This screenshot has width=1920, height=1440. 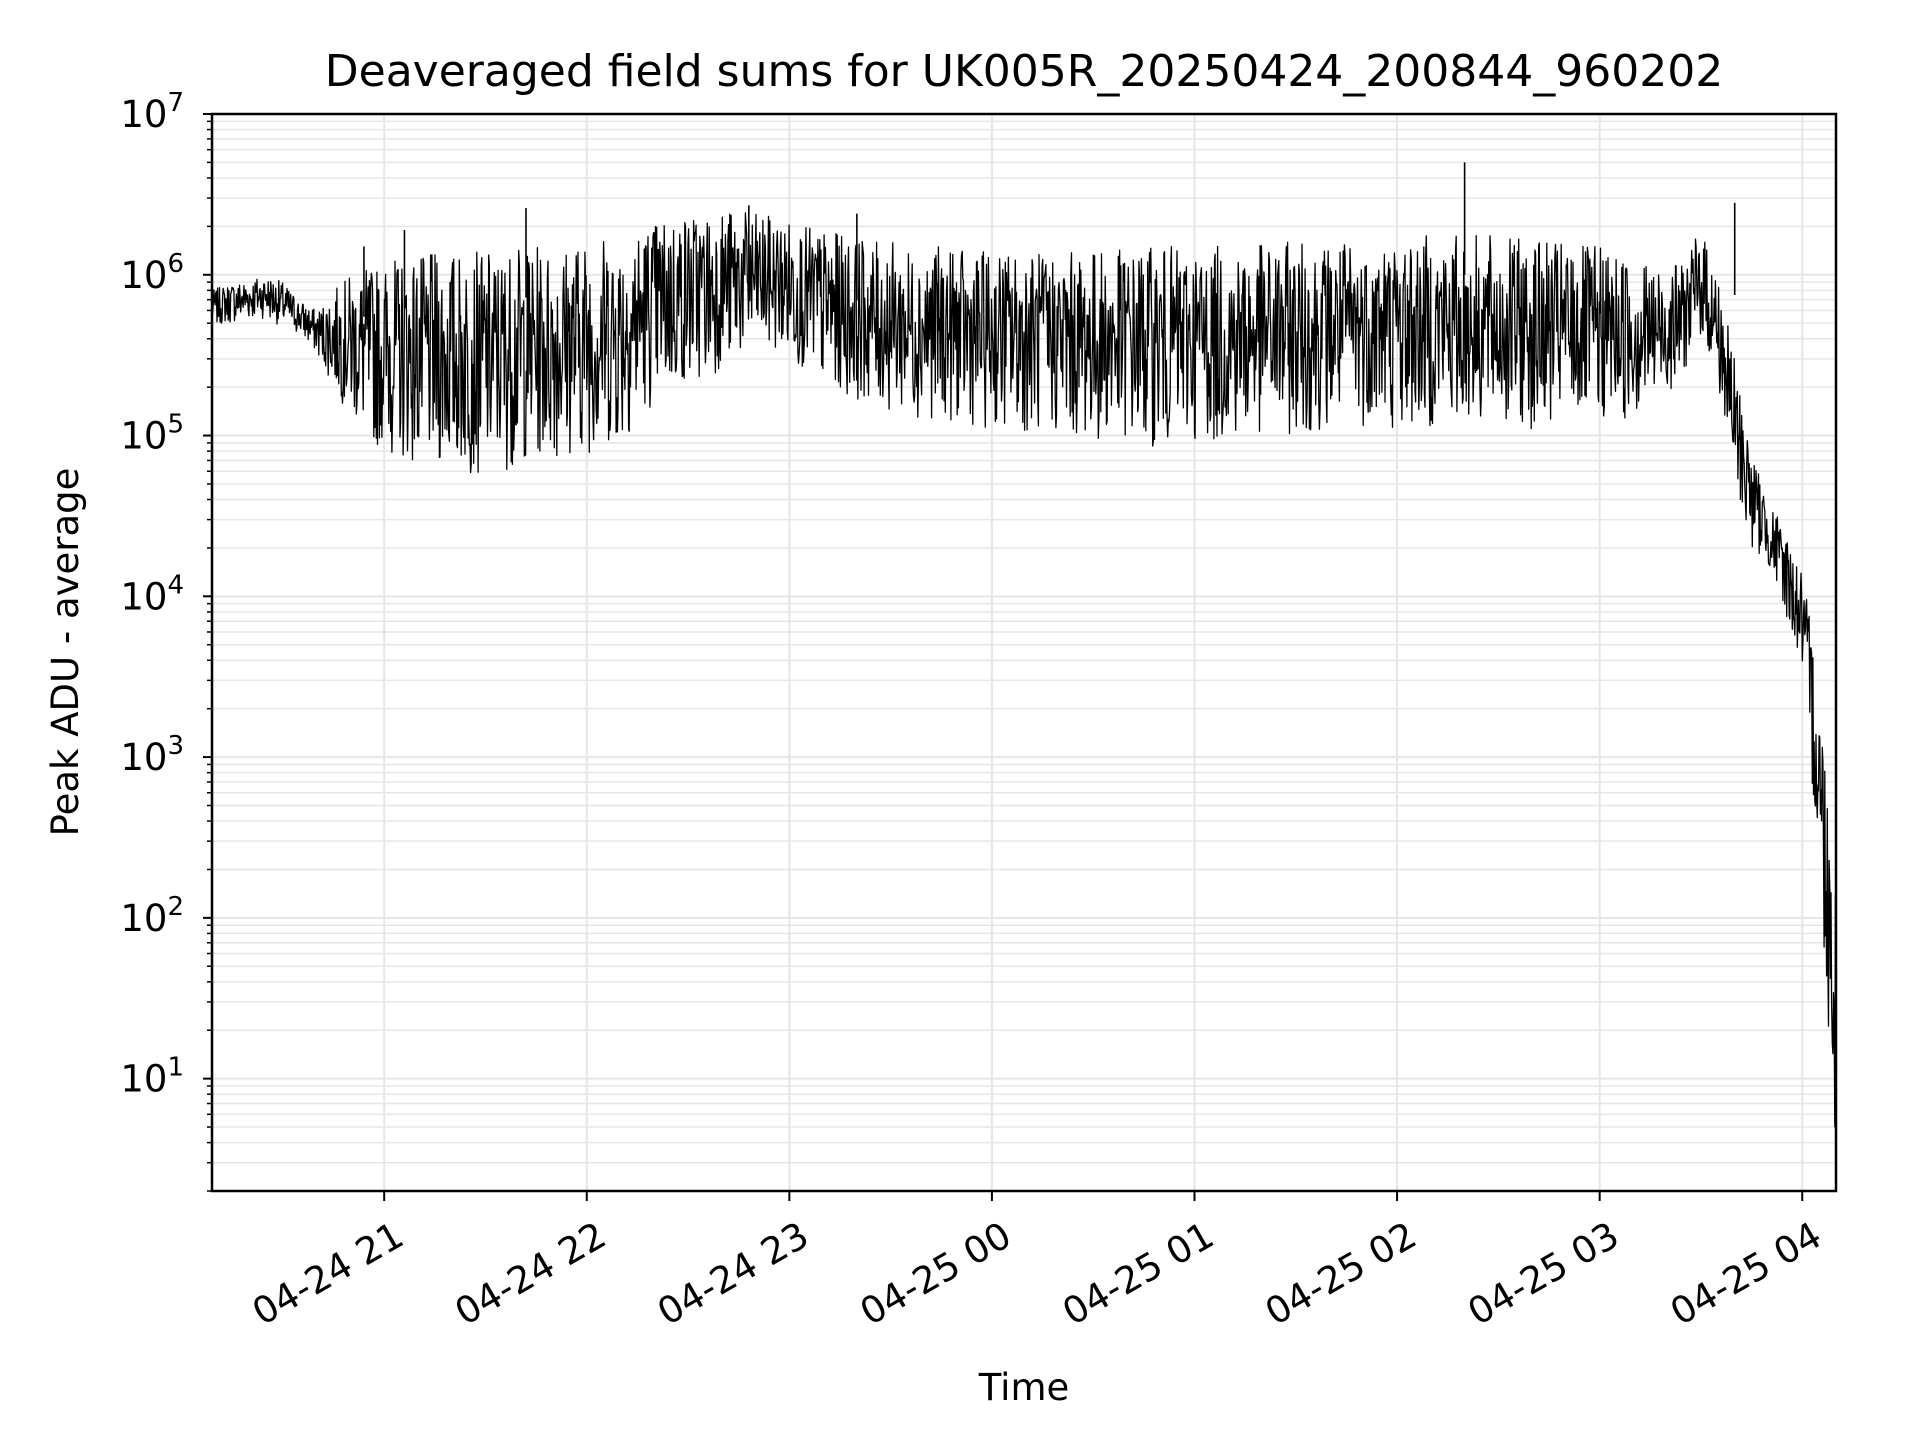 What do you see at coordinates (65, 652) in the screenshot?
I see `y-axis-label: Peak ADU - average` at bounding box center [65, 652].